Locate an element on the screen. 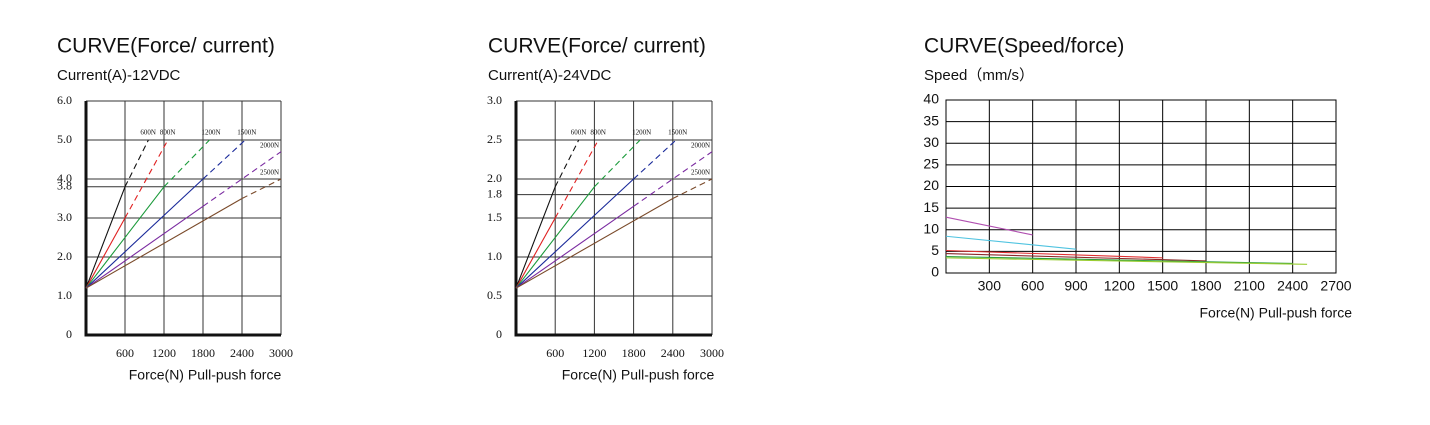 The image size is (1430, 425). y-tick-label: 4.0 is located at coordinates (64, 178).